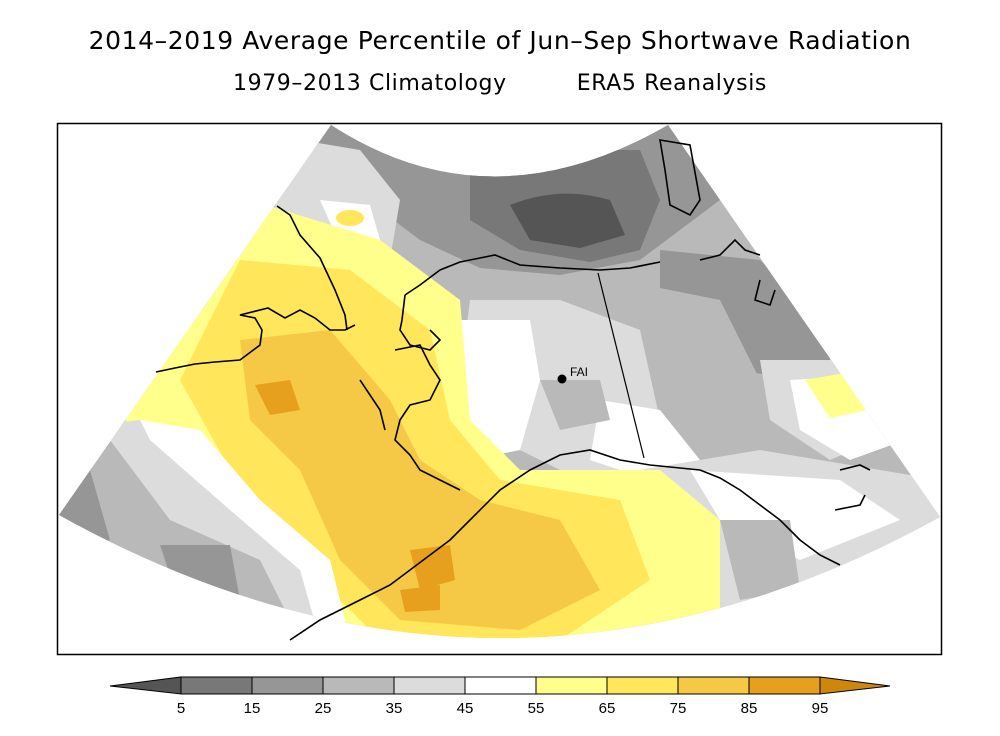  I want to click on colorbar, so click(500, 685).